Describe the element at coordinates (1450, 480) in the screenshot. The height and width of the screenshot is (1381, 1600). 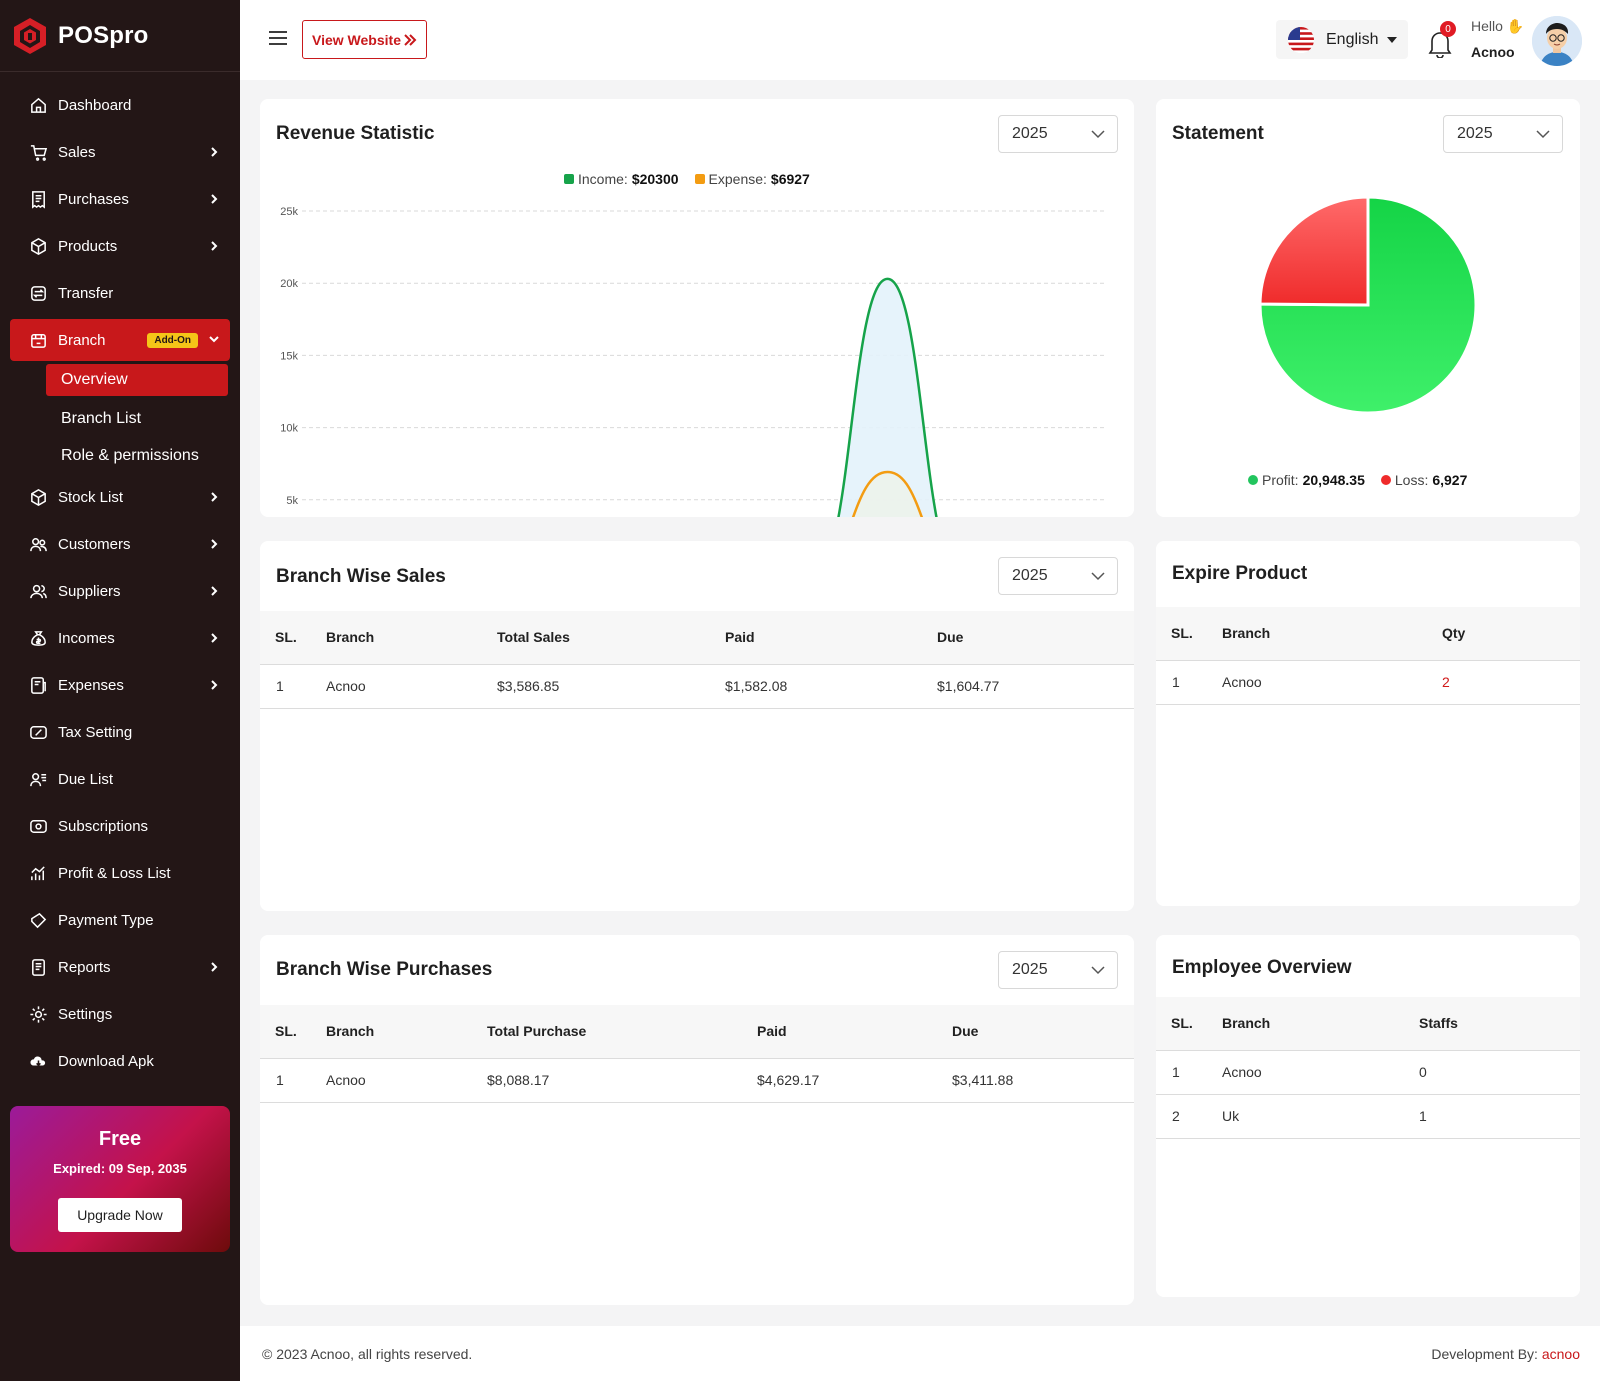
I see `loss-legend-value: 6,927` at that location.